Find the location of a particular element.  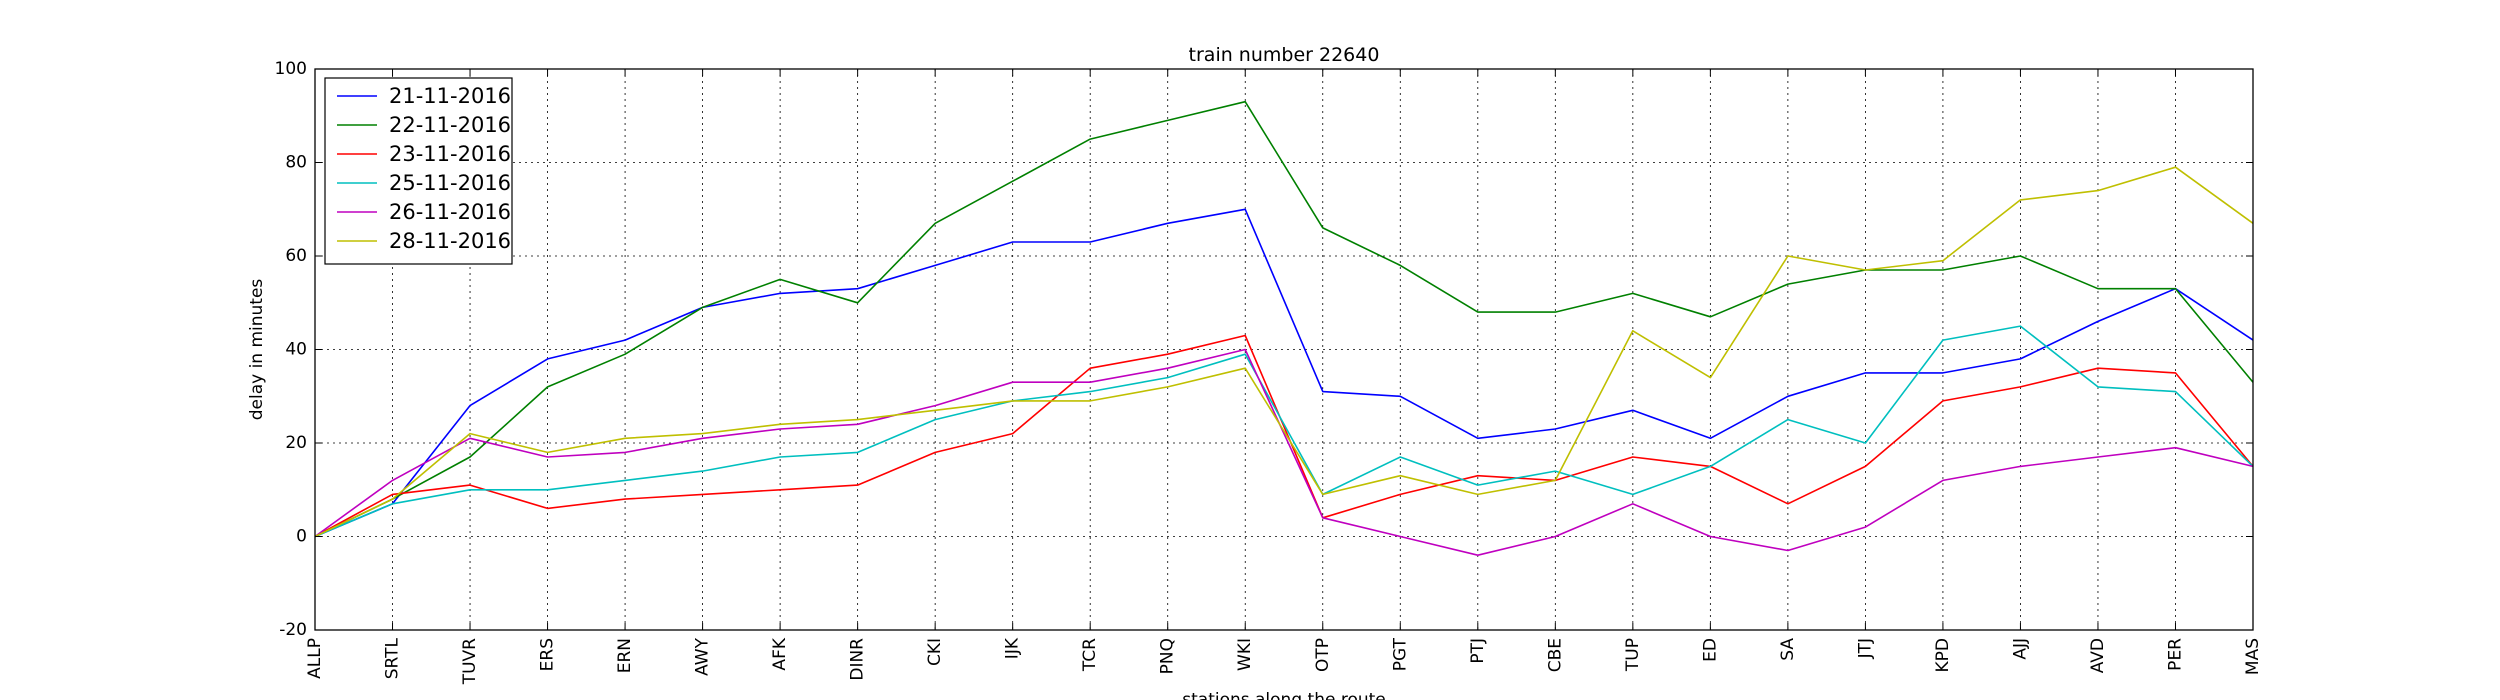

x-tick-label: ALLP is located at coordinates (315, 658).